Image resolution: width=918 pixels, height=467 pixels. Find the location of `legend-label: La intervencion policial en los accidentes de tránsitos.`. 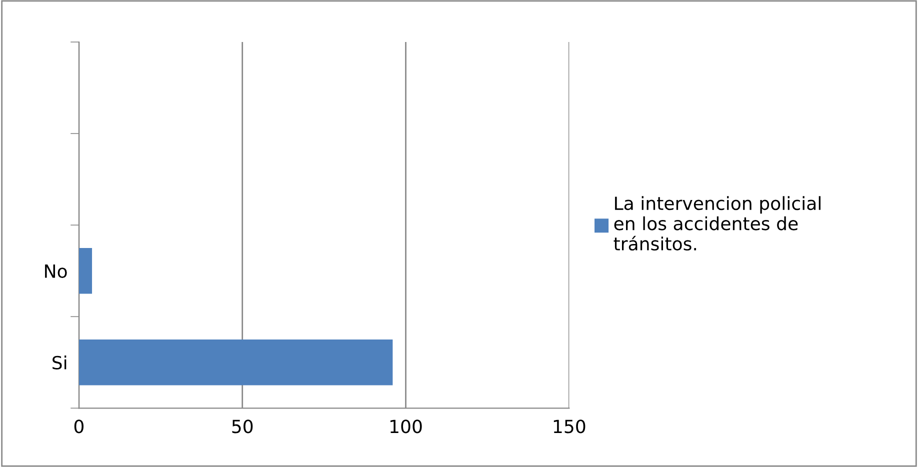

legend-label: La intervencion policial en los accidentes de tránsitos. is located at coordinates (717, 223).